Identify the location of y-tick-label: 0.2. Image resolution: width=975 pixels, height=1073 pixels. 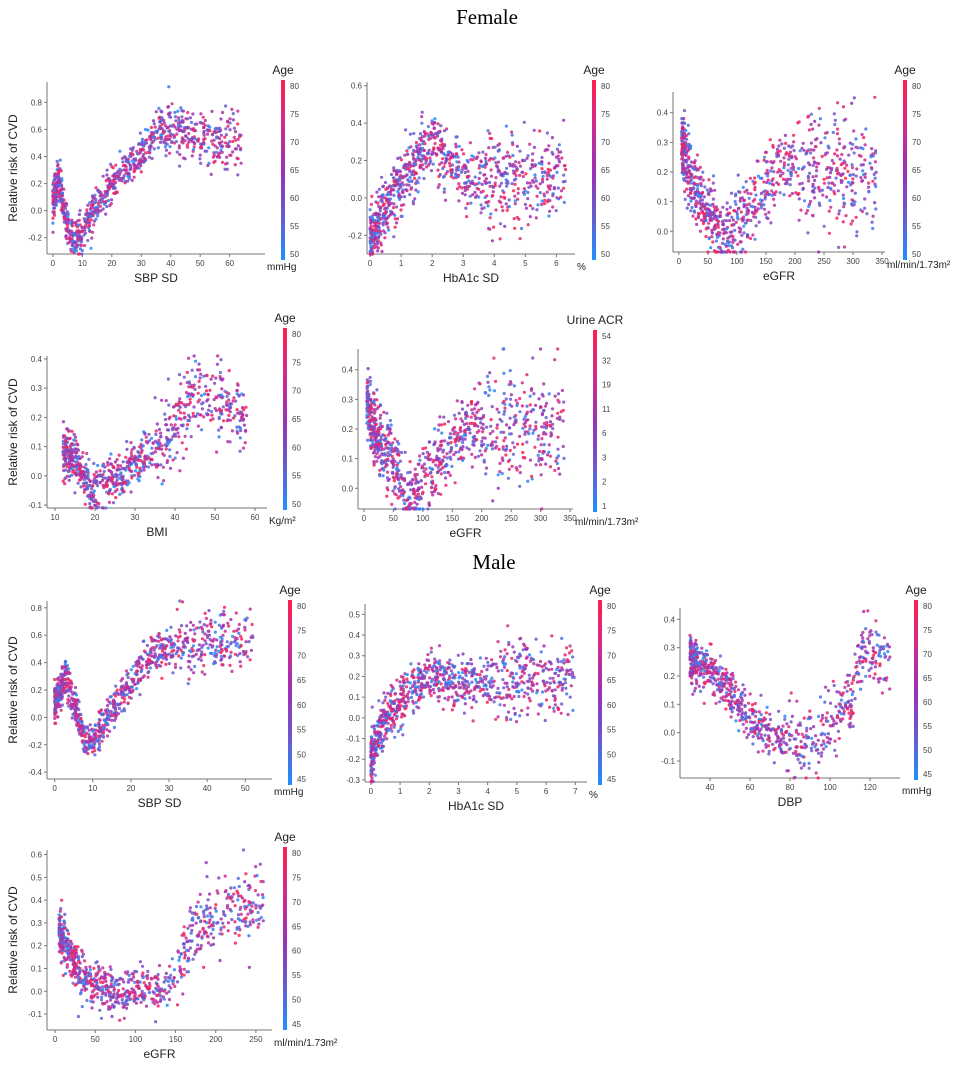
(663, 172).